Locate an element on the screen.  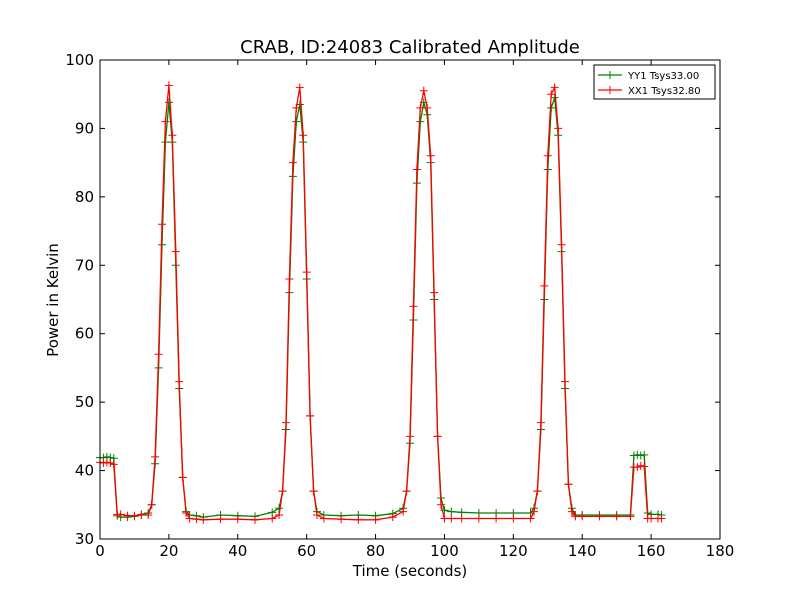
x-tick-label: 100 is located at coordinates (444, 551).